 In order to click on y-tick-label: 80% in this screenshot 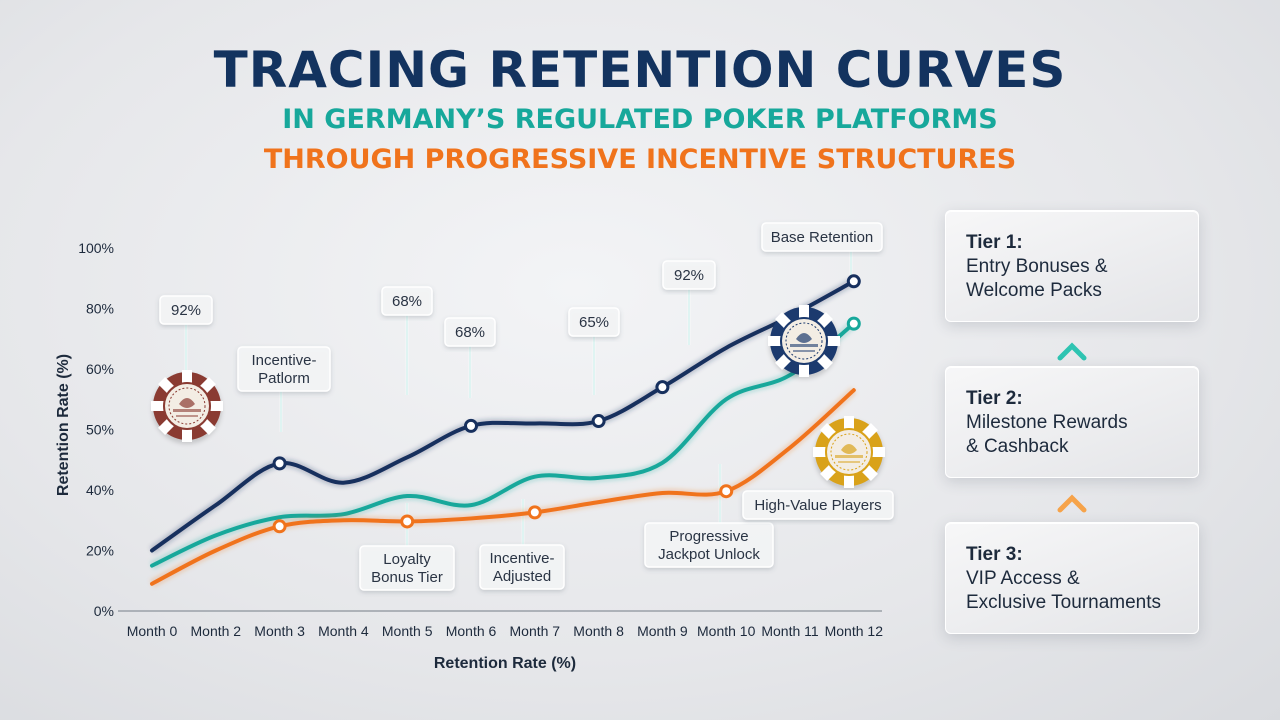, I will do `click(100, 309)`.